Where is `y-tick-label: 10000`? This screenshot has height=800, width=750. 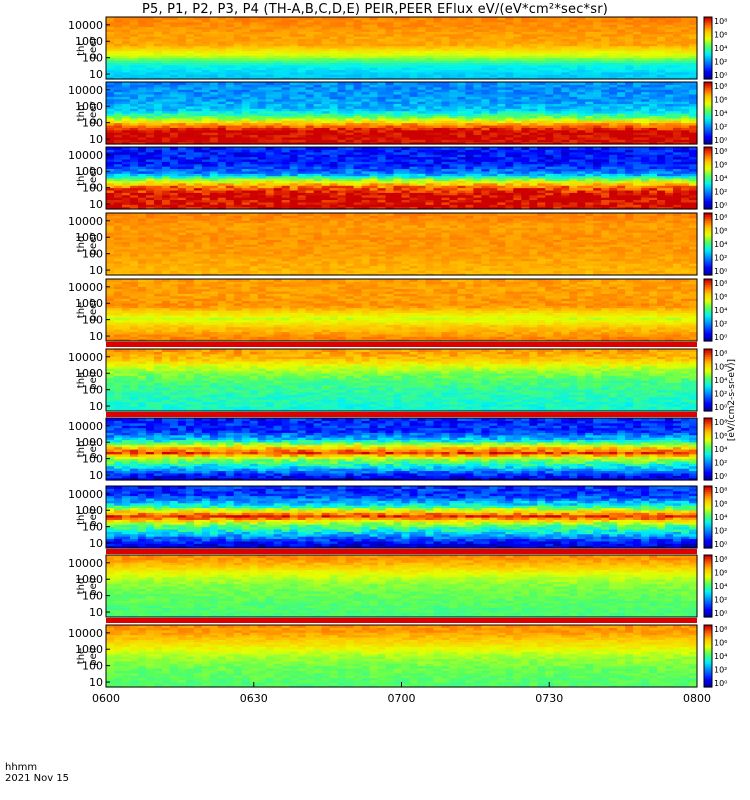 y-tick-label: 10000 is located at coordinates (85, 25).